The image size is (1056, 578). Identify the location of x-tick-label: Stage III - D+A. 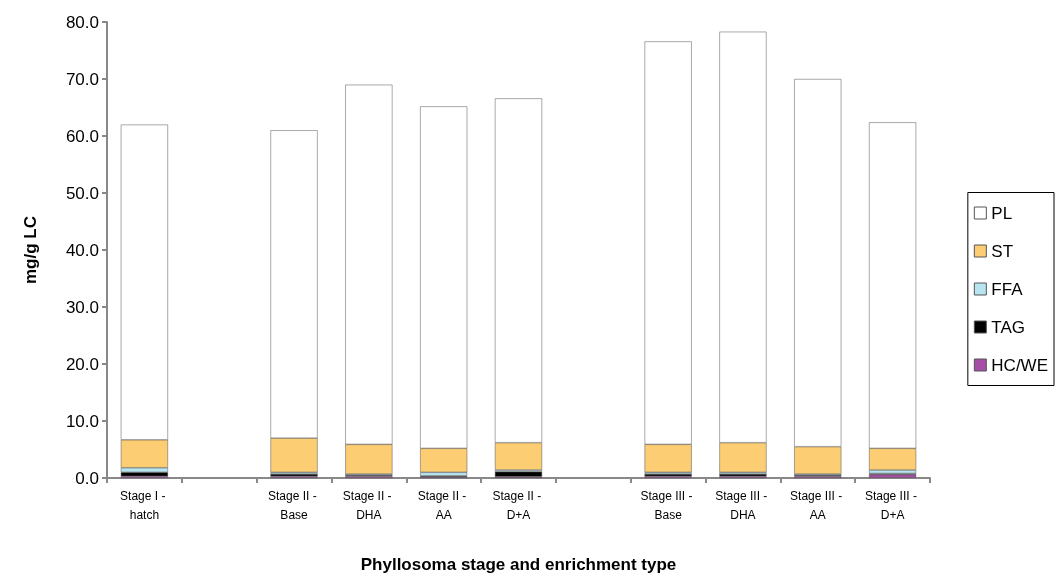
(892, 505).